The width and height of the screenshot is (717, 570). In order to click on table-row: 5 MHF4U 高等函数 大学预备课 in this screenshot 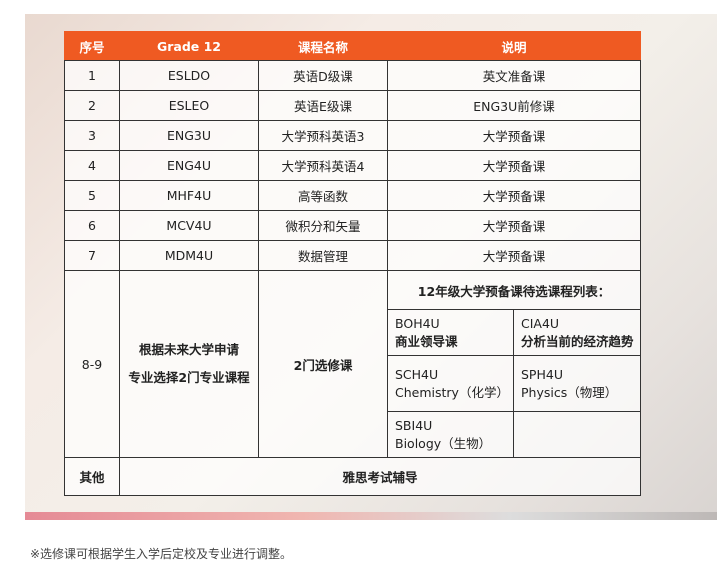, I will do `click(352, 195)`.